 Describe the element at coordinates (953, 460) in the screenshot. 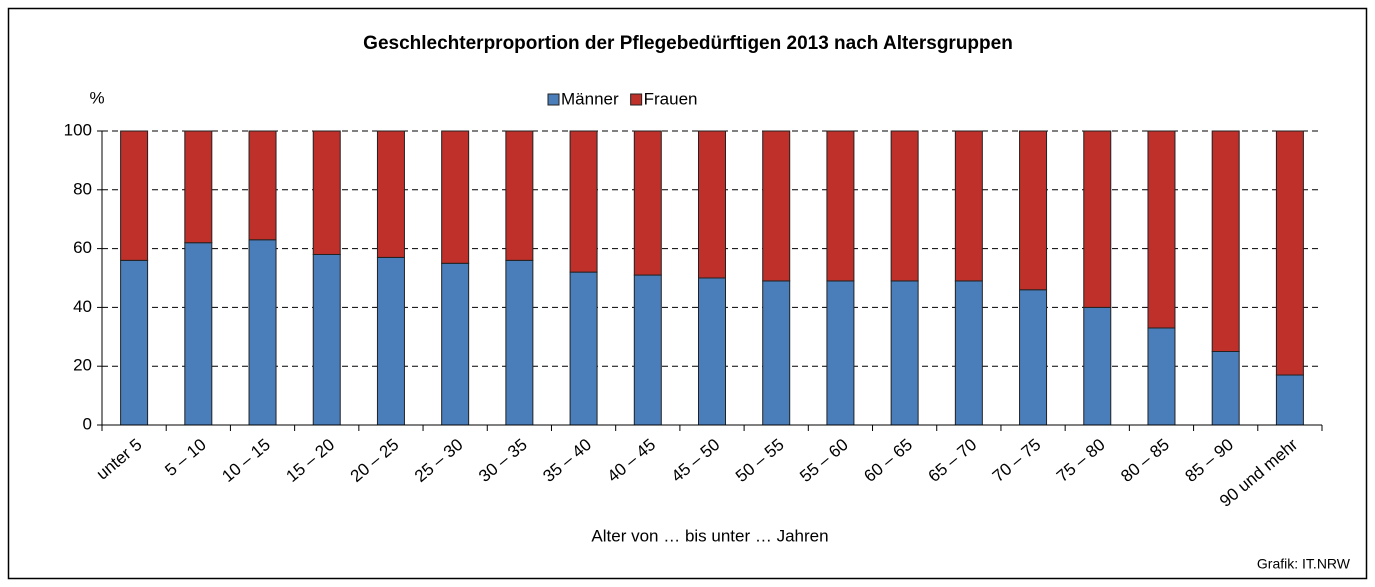

I see `x-tick-label: 65 – 70` at that location.